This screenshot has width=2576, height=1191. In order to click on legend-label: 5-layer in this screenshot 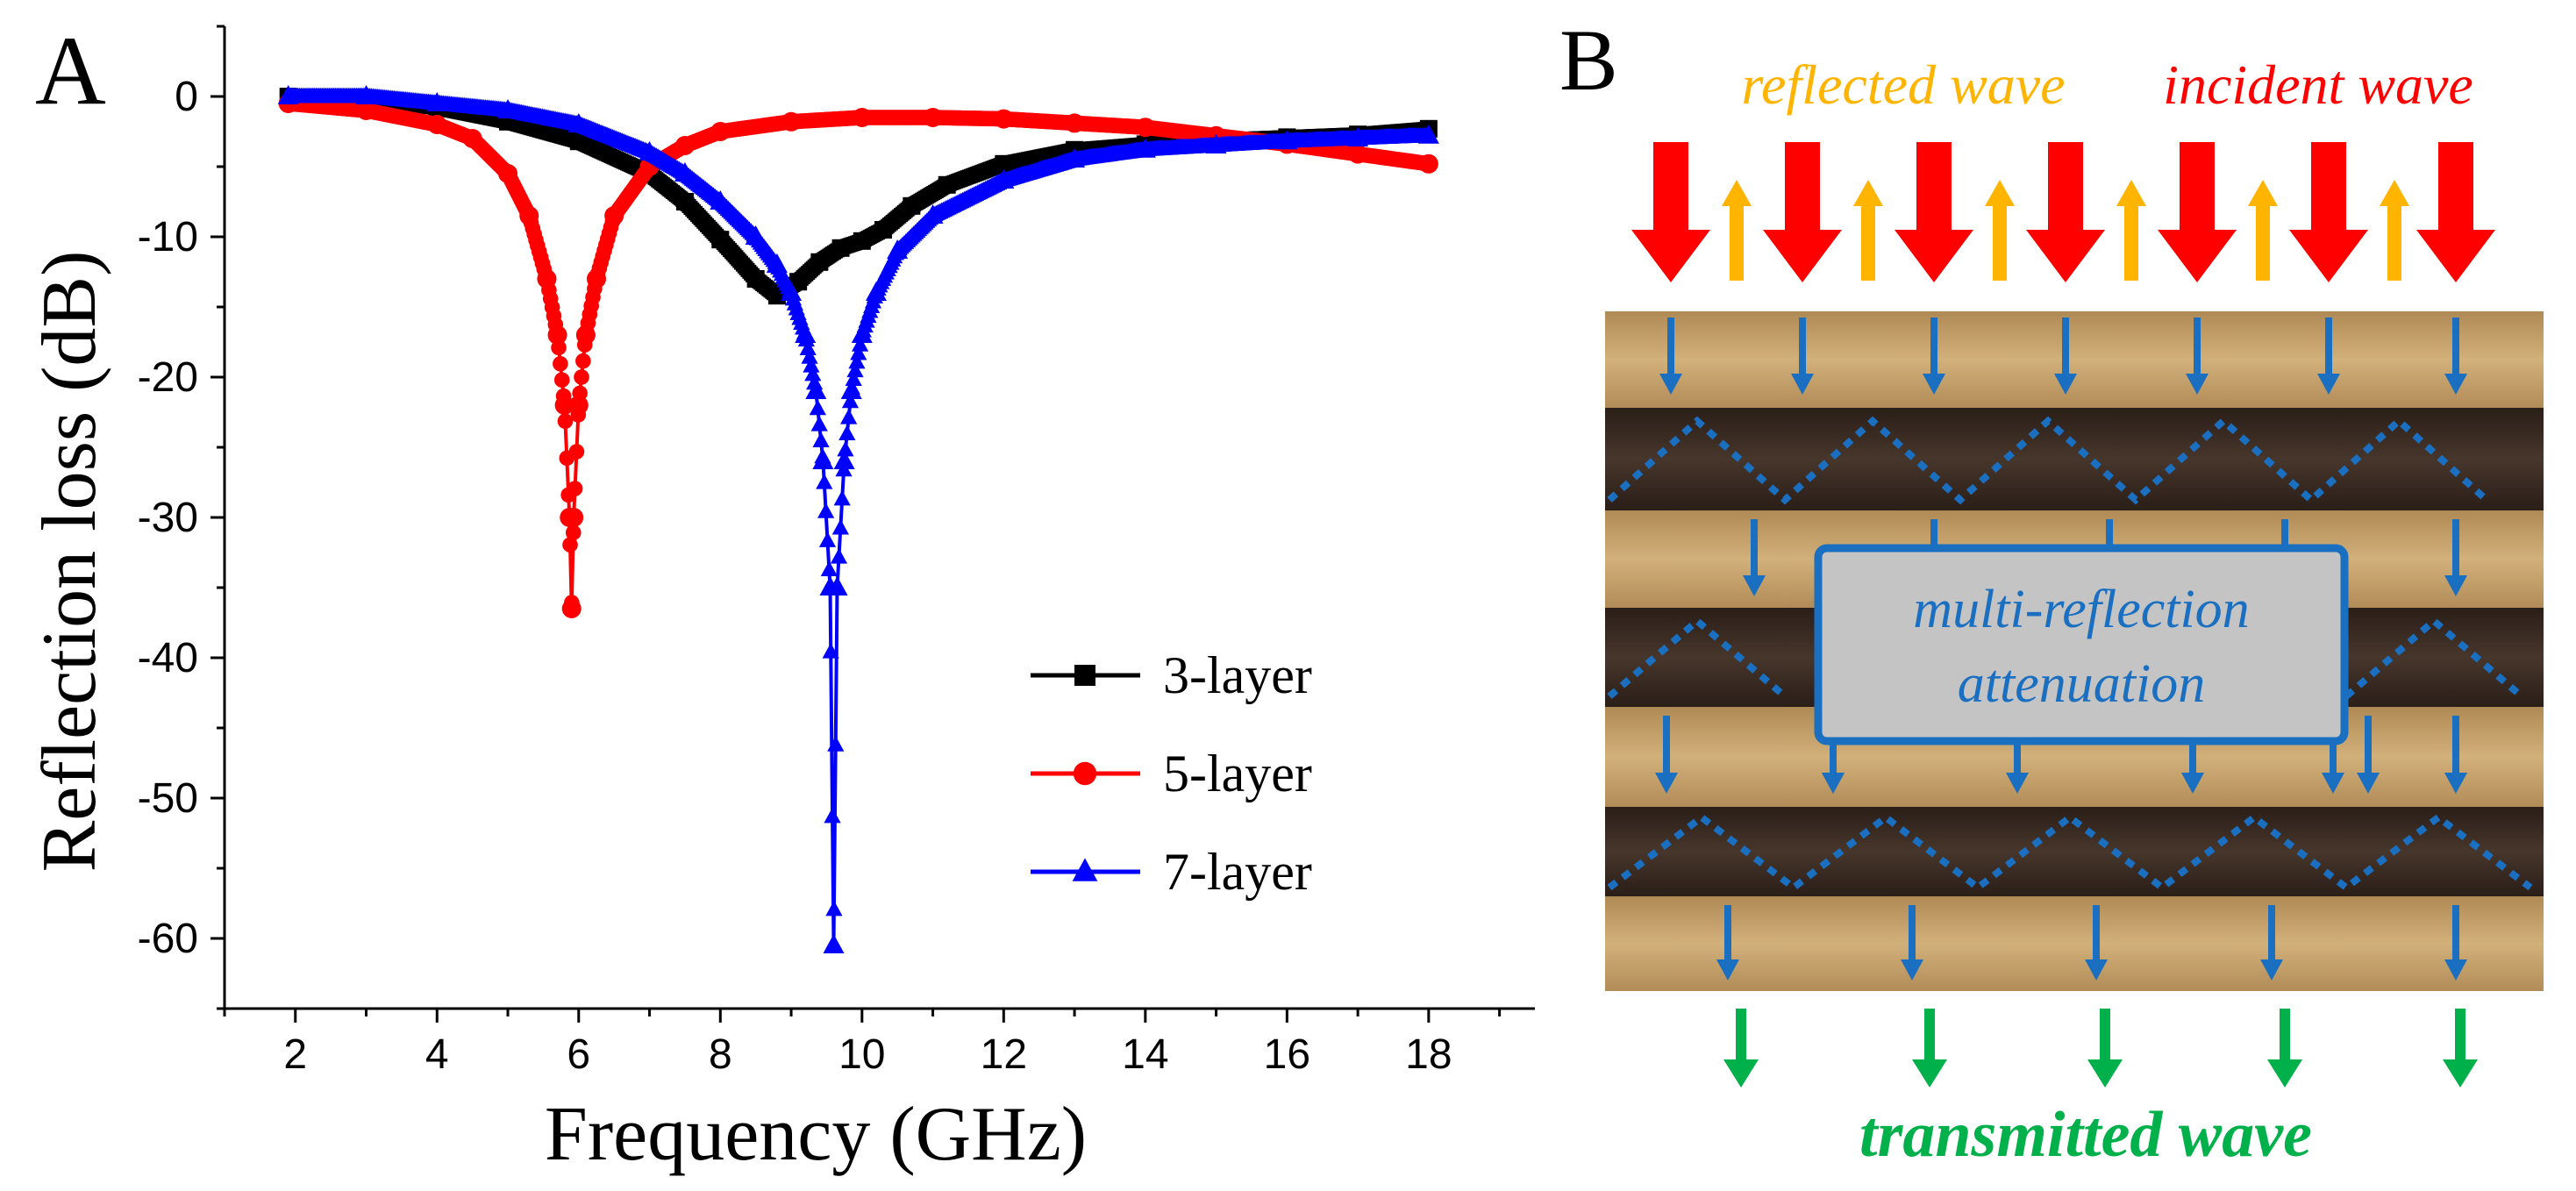, I will do `click(1238, 773)`.